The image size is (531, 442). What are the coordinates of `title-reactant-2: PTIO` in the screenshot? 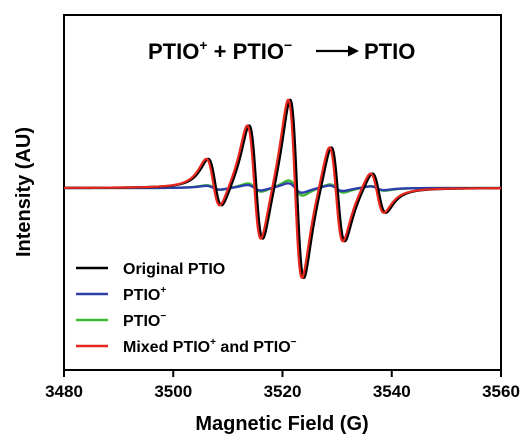 It's located at (258, 51).